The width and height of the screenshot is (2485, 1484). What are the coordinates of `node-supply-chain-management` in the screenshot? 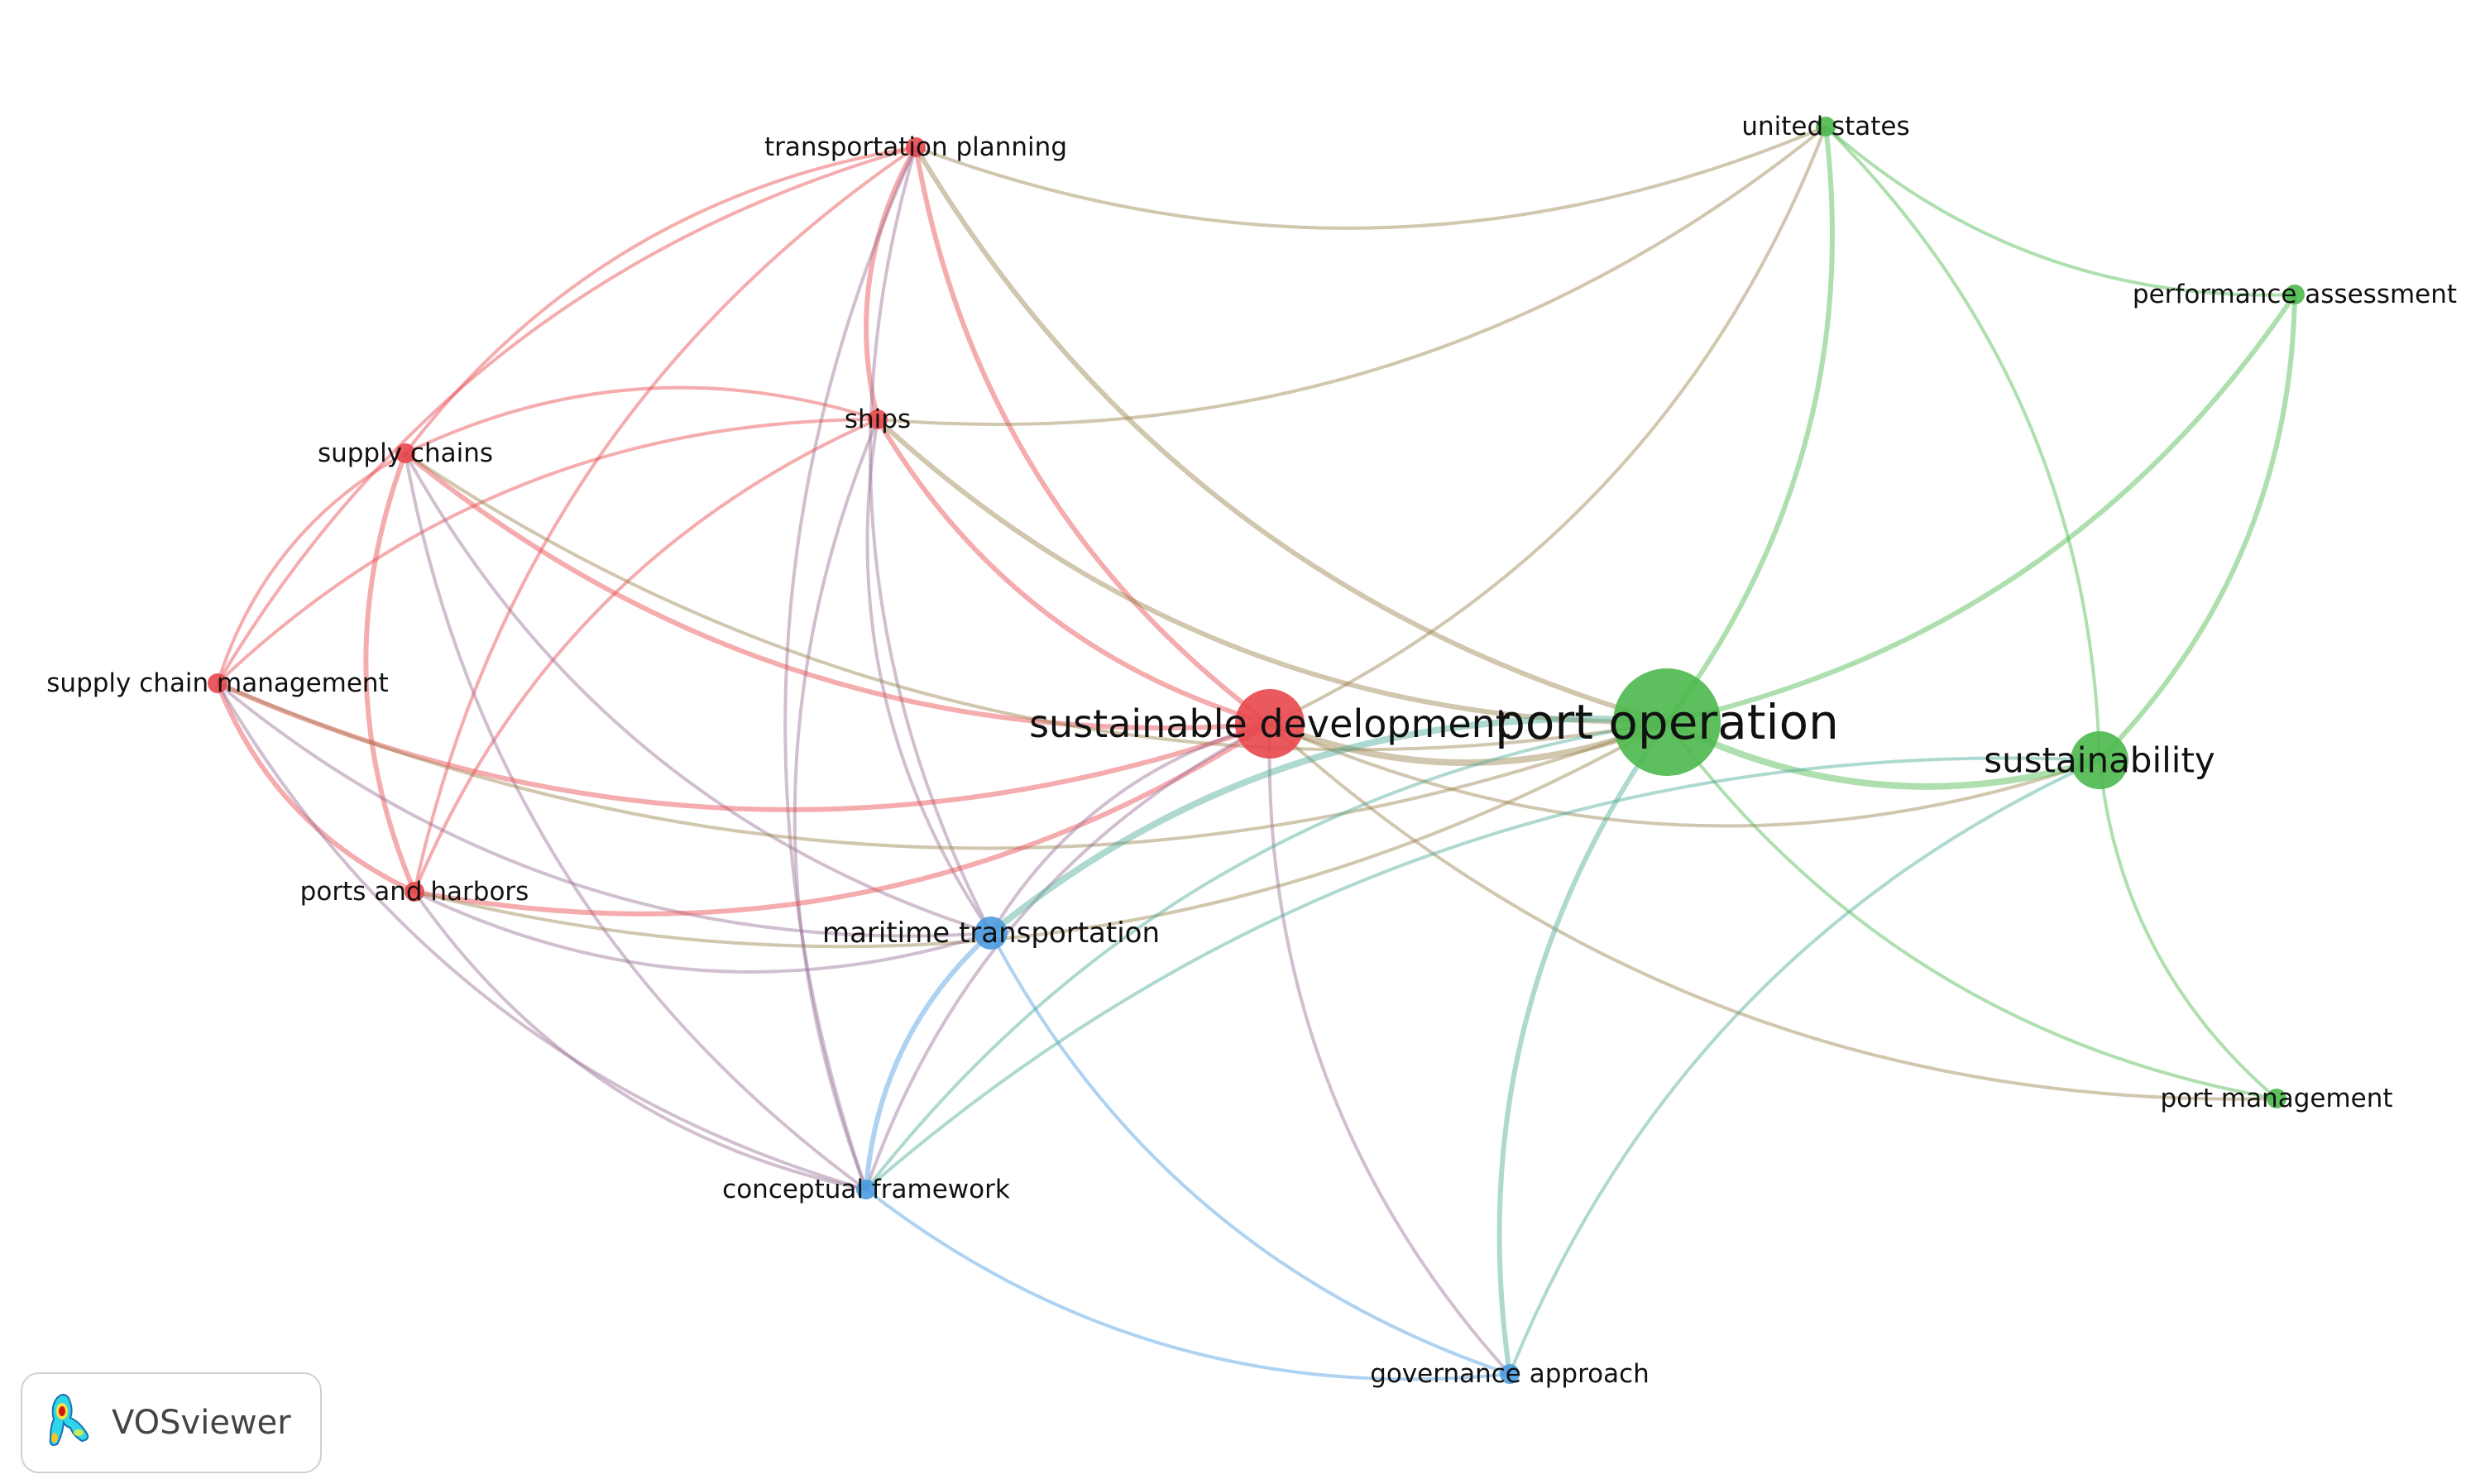 It's located at (217, 683).